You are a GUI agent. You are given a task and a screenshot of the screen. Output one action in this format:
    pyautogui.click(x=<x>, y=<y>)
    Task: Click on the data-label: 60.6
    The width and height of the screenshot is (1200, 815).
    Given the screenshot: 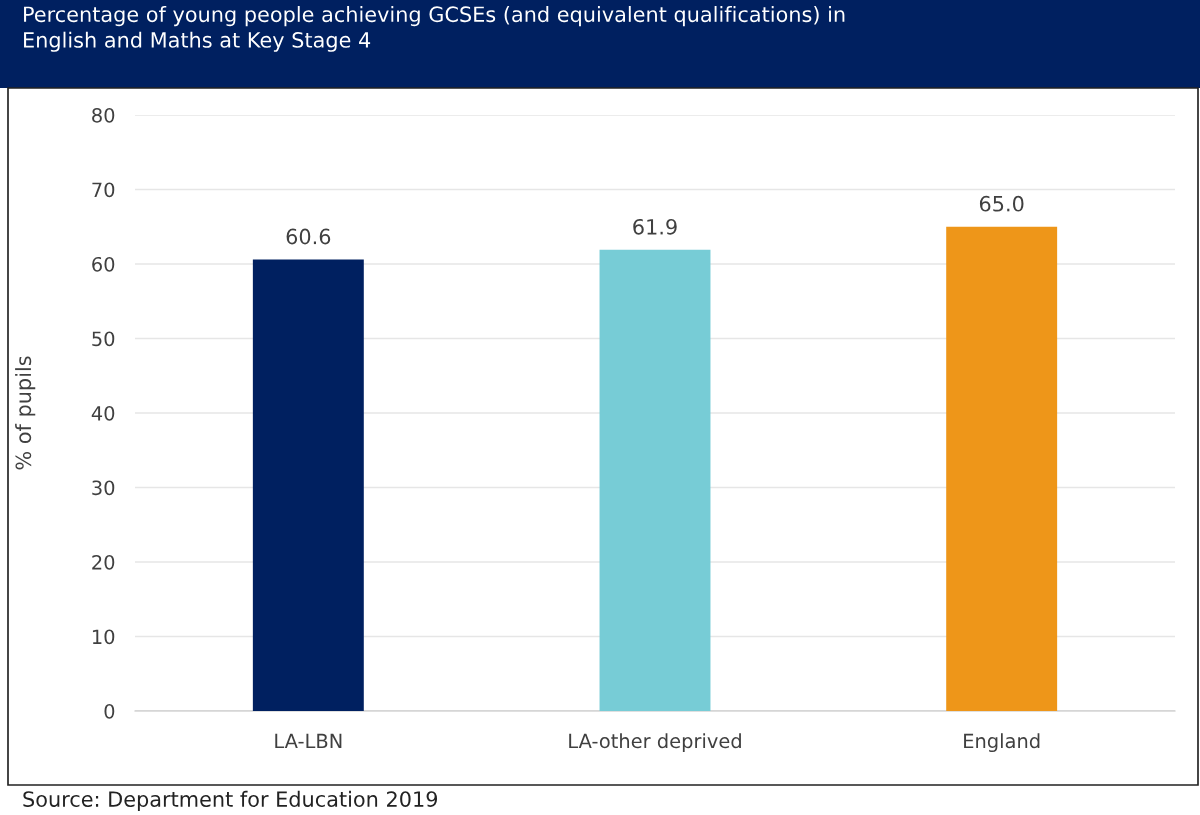 What is the action you would take?
    pyautogui.click(x=308, y=236)
    